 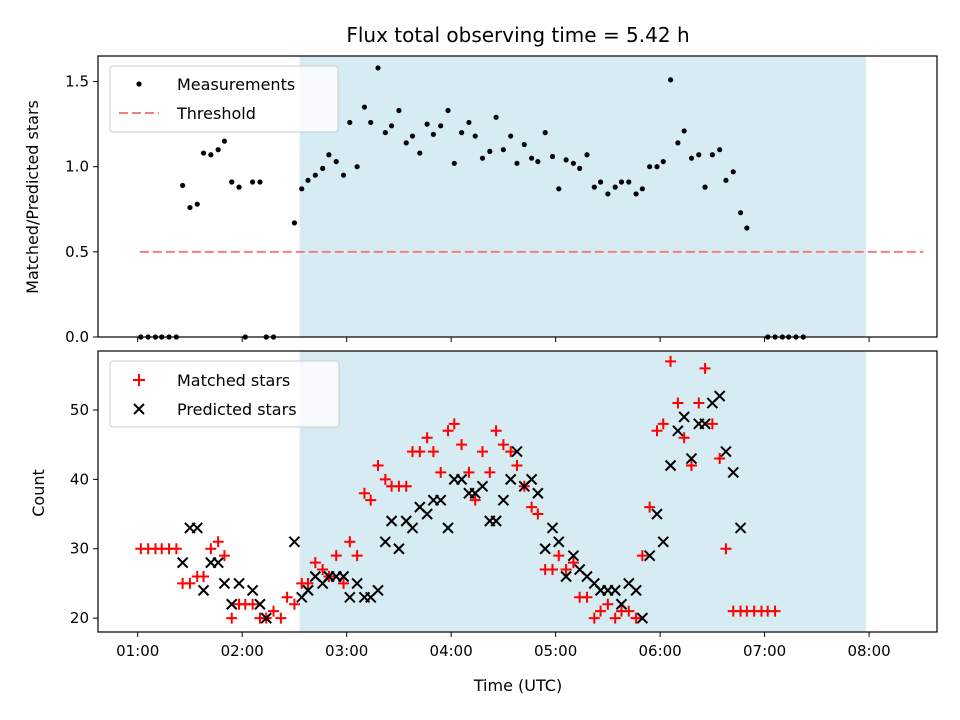 I want to click on measurements-legend-label: Measurements, so click(x=236, y=84).